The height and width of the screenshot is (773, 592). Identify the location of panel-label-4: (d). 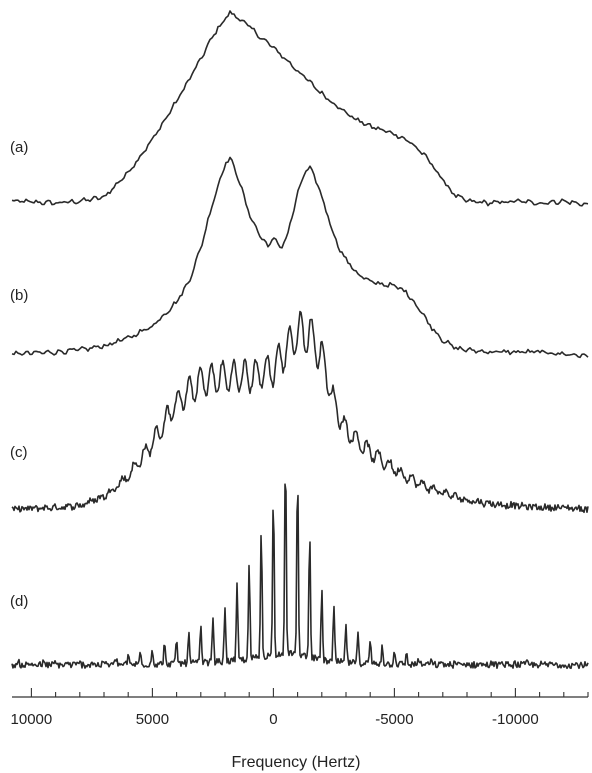
(19, 601).